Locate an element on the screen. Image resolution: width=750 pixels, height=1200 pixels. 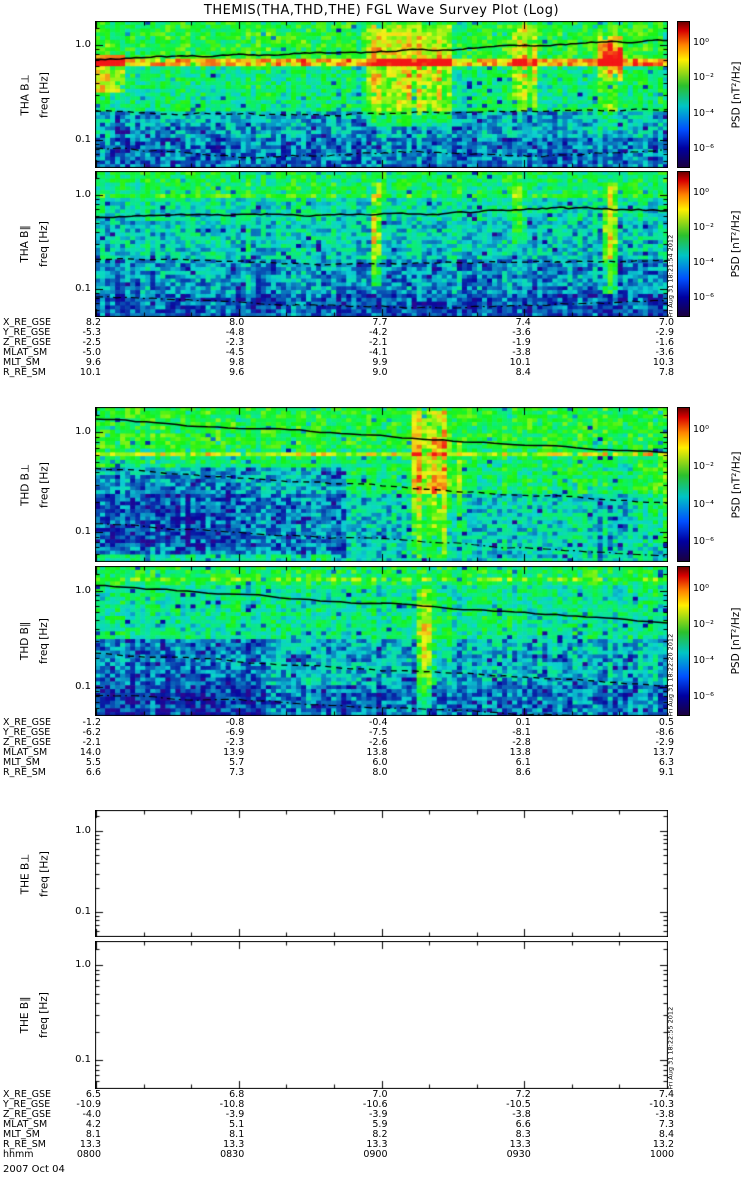
ephemeris-value: -5.0 is located at coordinates (91, 352).